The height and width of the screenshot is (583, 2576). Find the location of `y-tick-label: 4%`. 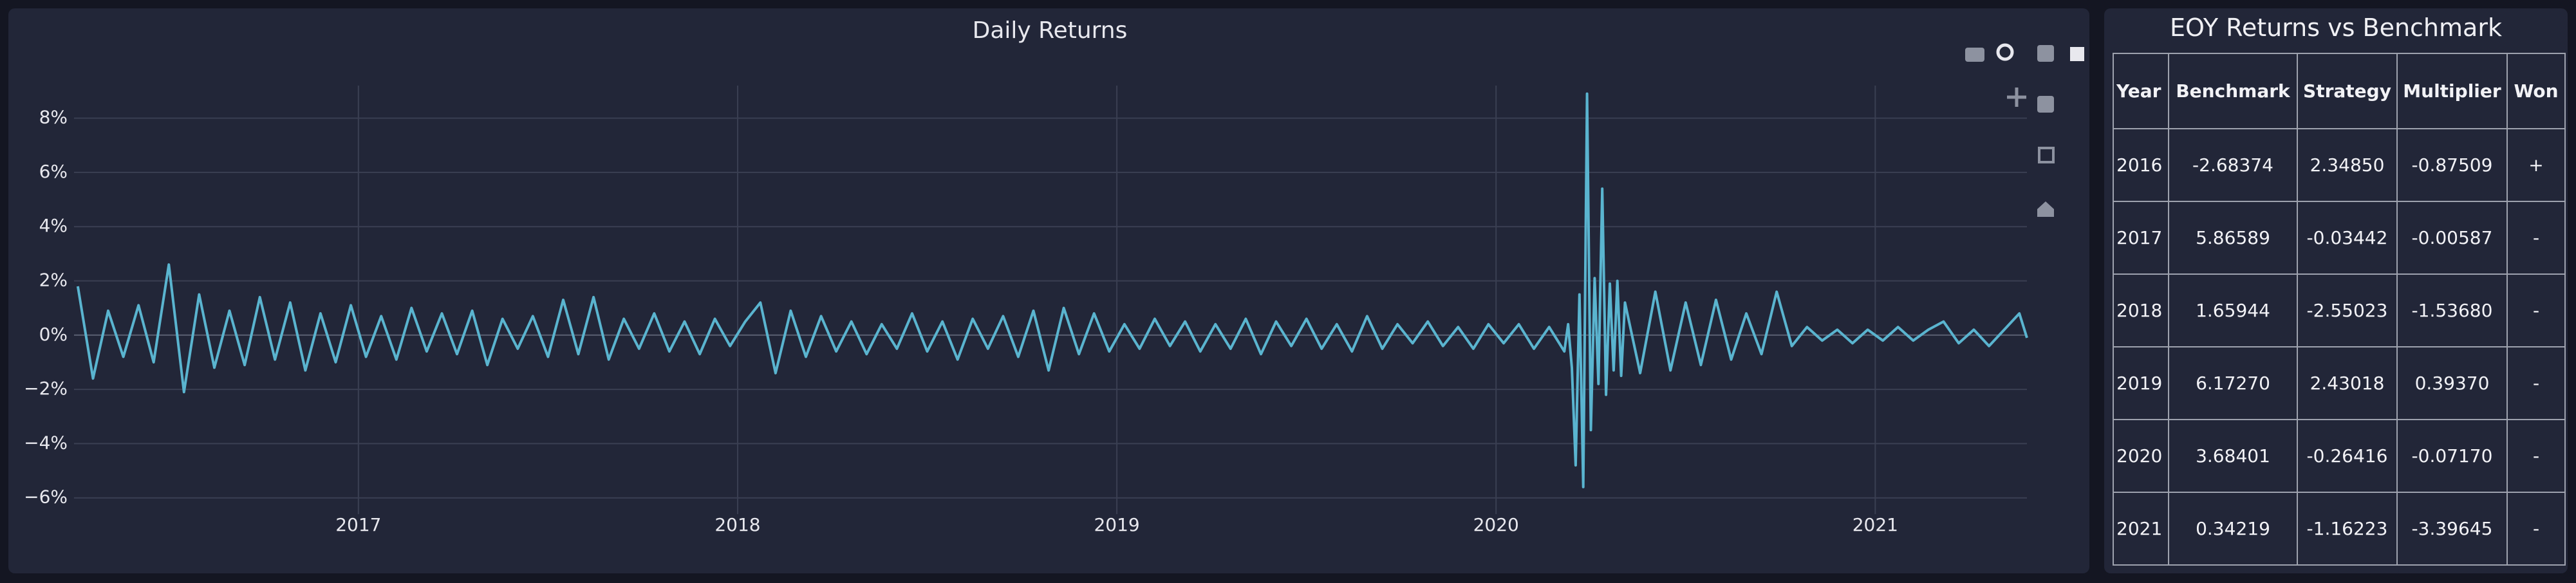

y-tick-label: 4% is located at coordinates (53, 225).